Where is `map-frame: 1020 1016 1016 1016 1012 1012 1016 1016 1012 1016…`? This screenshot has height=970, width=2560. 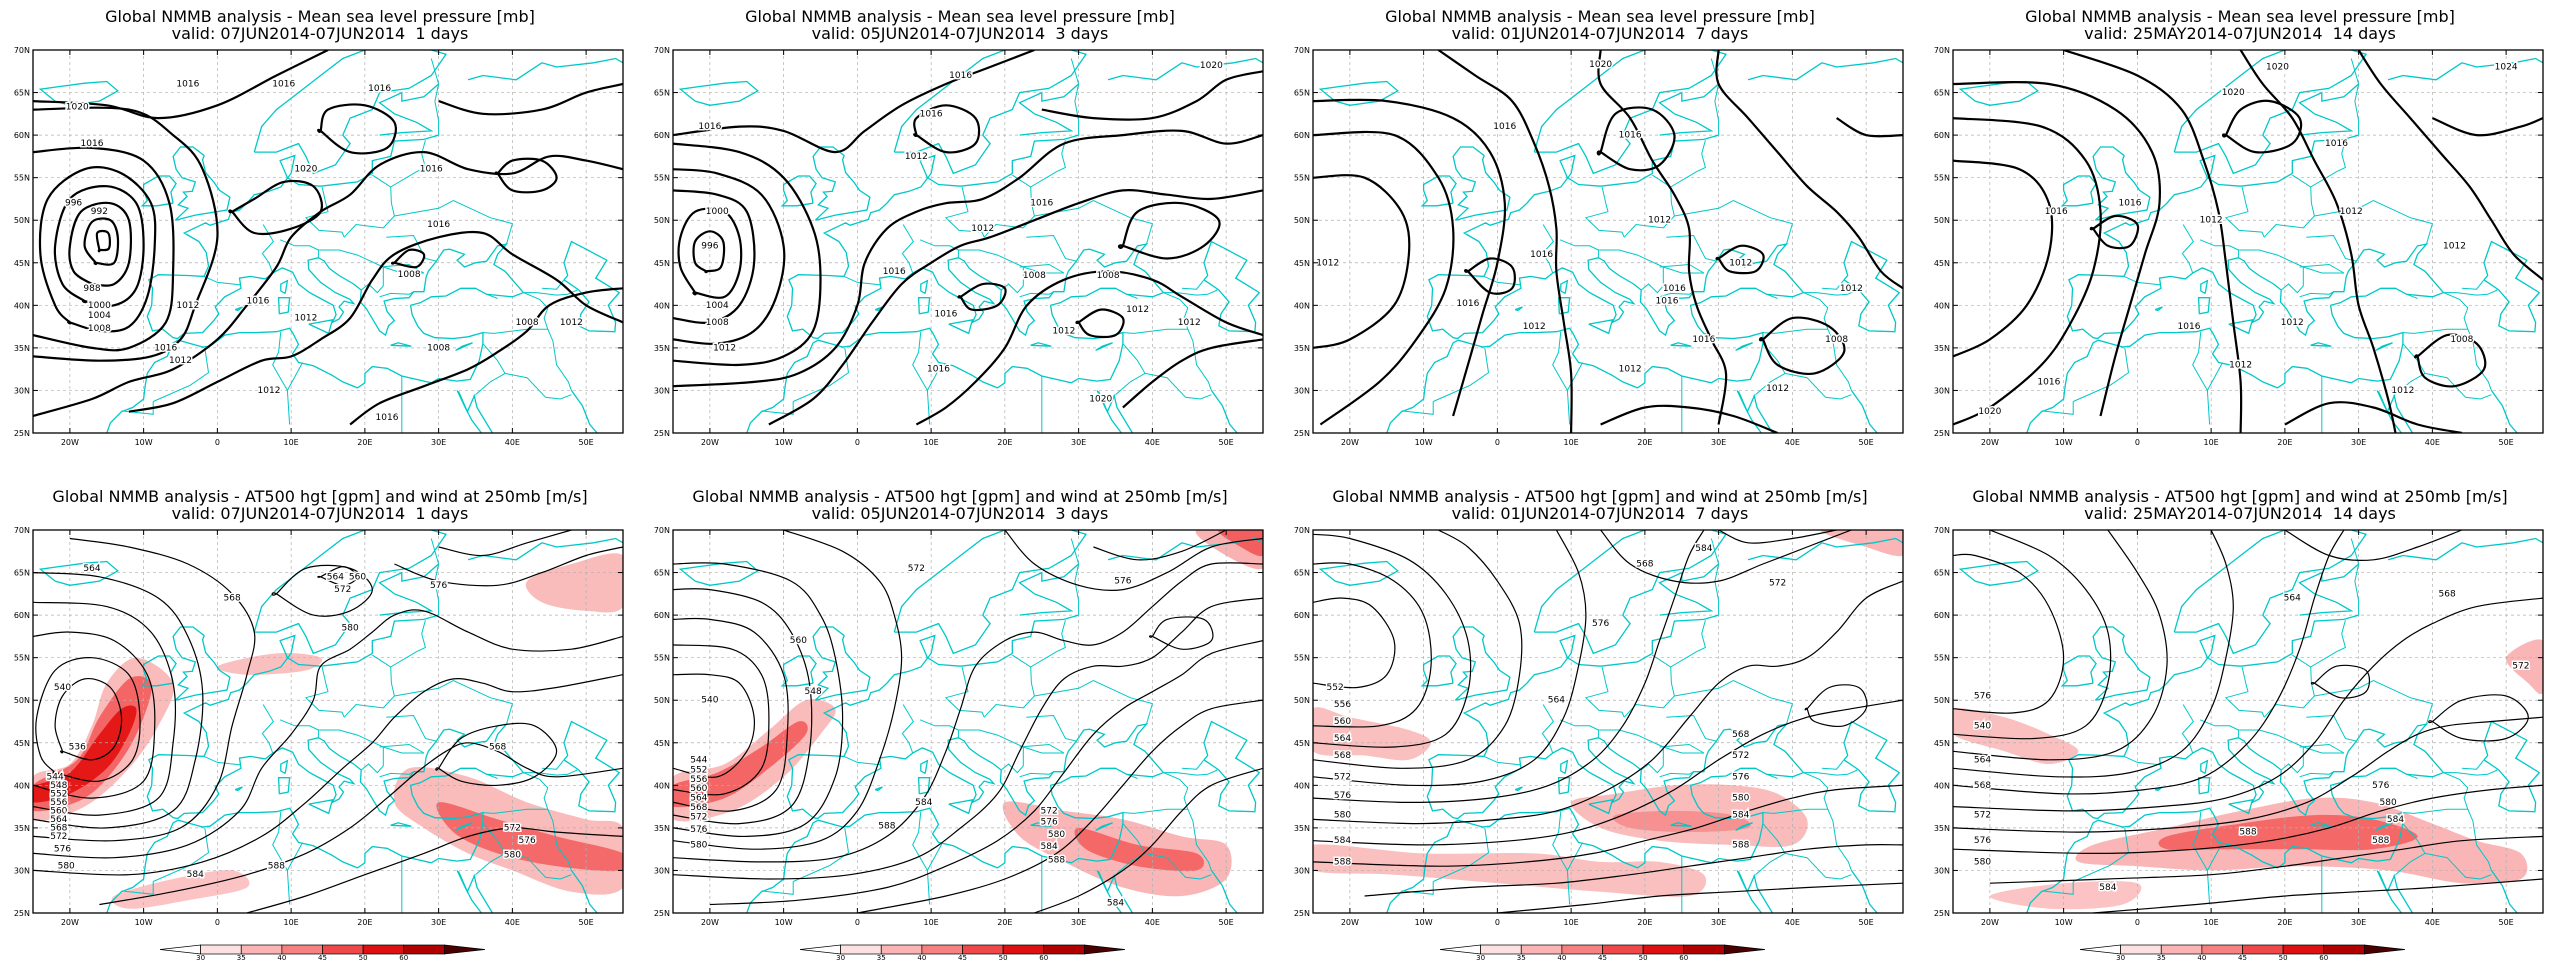 map-frame: 1020 1016 1016 1016 1012 1012 1016 1016 1012 1016… is located at coordinates (1599, 246).